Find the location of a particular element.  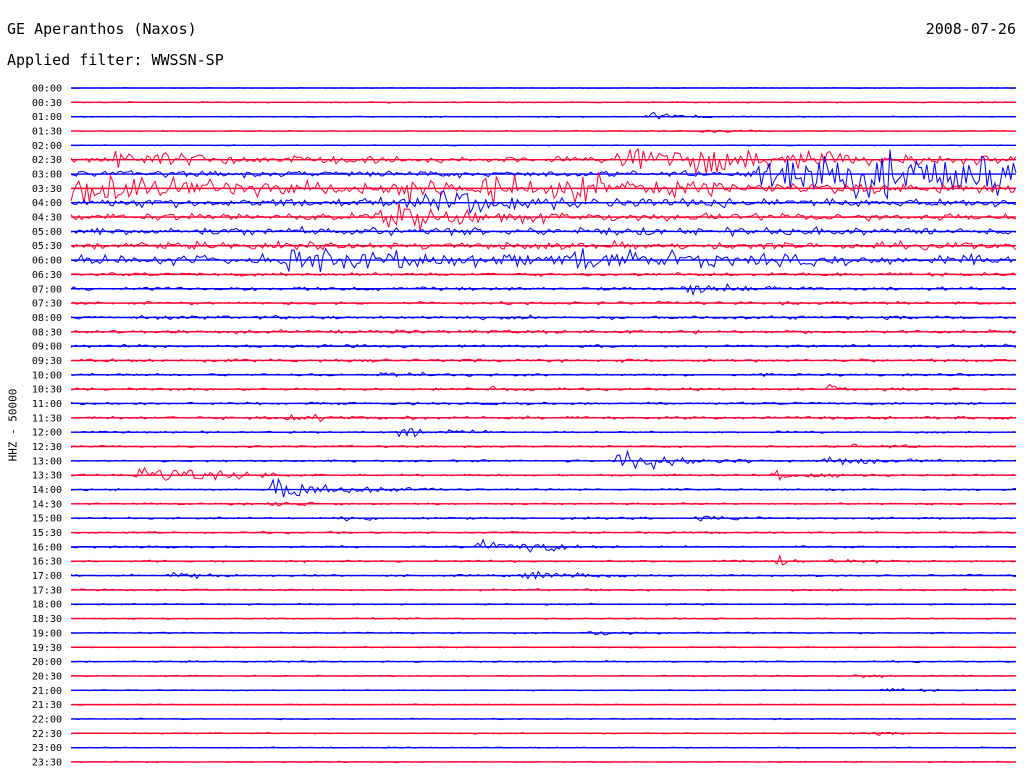

time-tick-label: 05:00 is located at coordinates (47, 232).